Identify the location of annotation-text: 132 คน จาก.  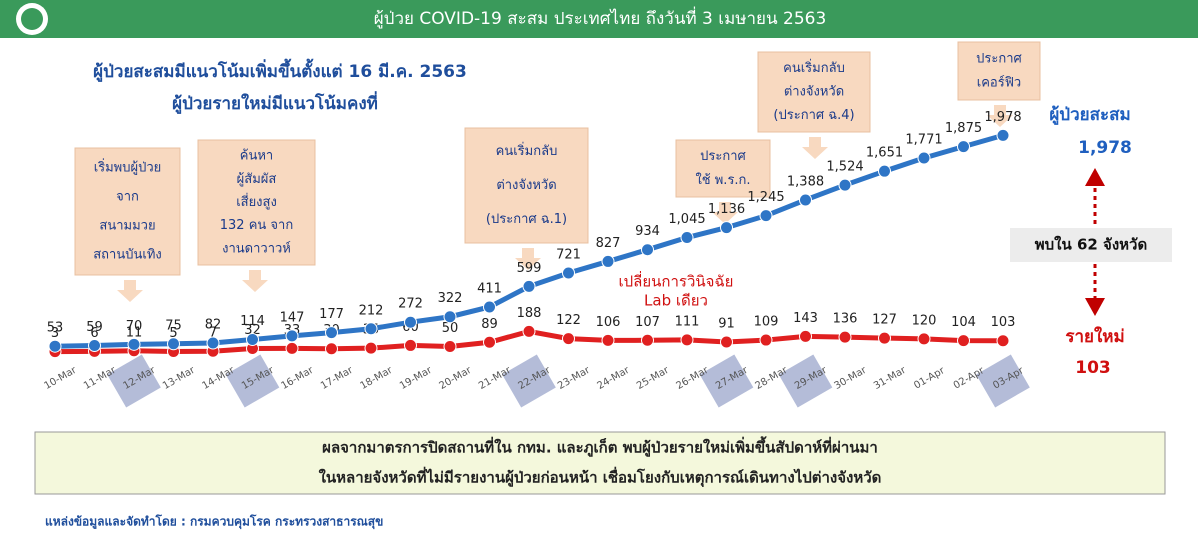
(256, 225).